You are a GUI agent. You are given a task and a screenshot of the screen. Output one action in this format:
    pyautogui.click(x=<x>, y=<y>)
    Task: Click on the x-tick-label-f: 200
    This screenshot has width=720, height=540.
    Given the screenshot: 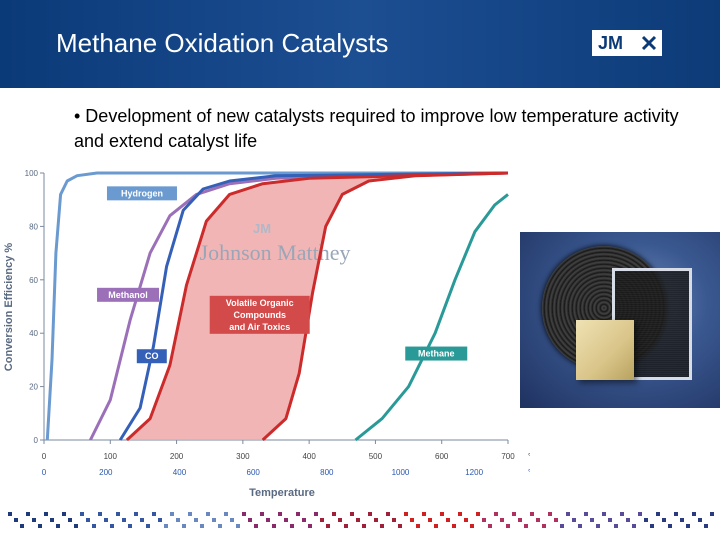 What is the action you would take?
    pyautogui.click(x=106, y=472)
    